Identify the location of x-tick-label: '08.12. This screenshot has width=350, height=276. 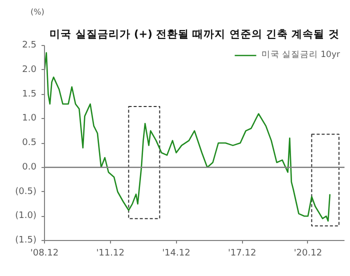
(44, 253).